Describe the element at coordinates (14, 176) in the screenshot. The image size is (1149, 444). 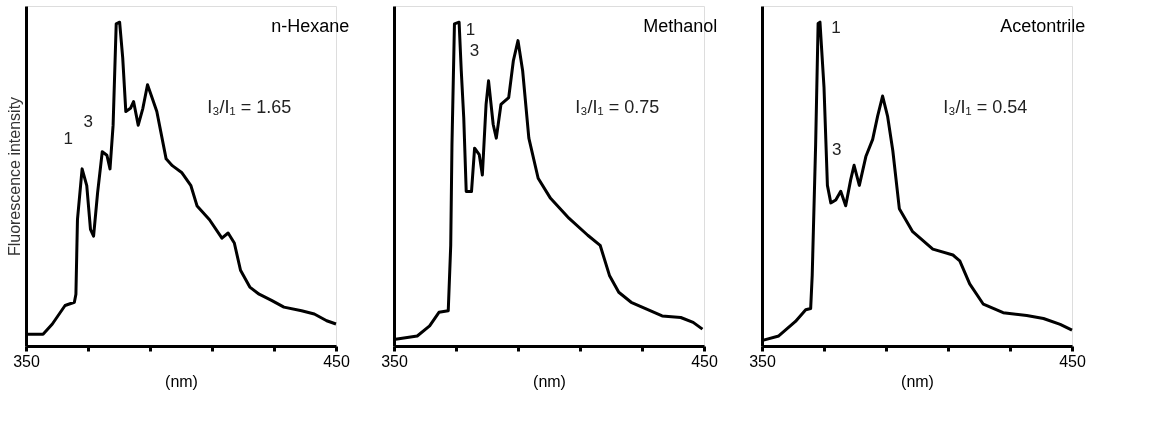
I see `y-axis-title: Fluorescence intensity` at that location.